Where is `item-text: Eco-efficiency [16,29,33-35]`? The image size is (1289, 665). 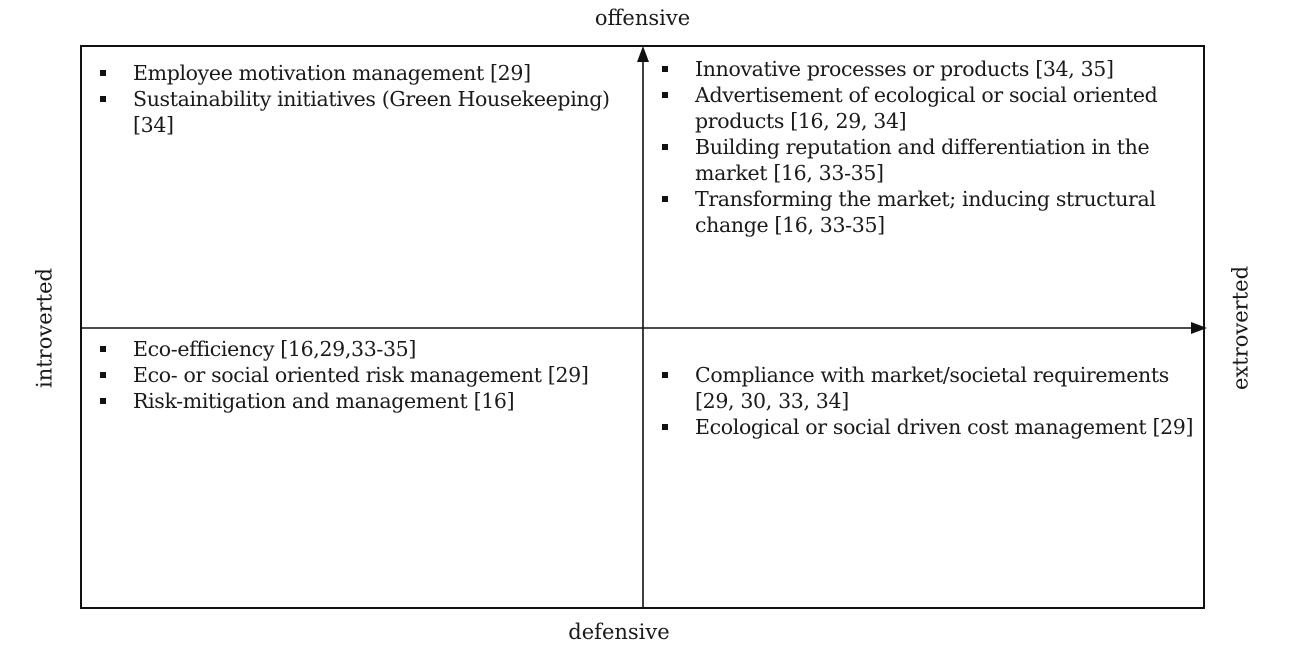 item-text: Eco-efficiency [16,29,33-35] is located at coordinates (275, 349).